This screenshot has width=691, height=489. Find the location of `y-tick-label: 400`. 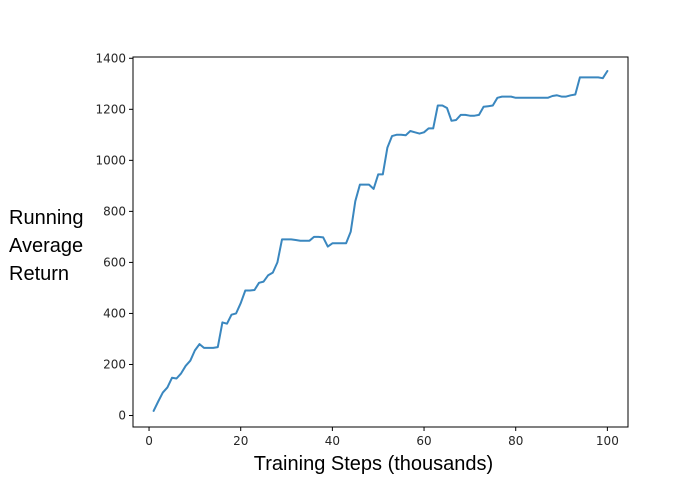

y-tick-label: 400 is located at coordinates (114, 313).